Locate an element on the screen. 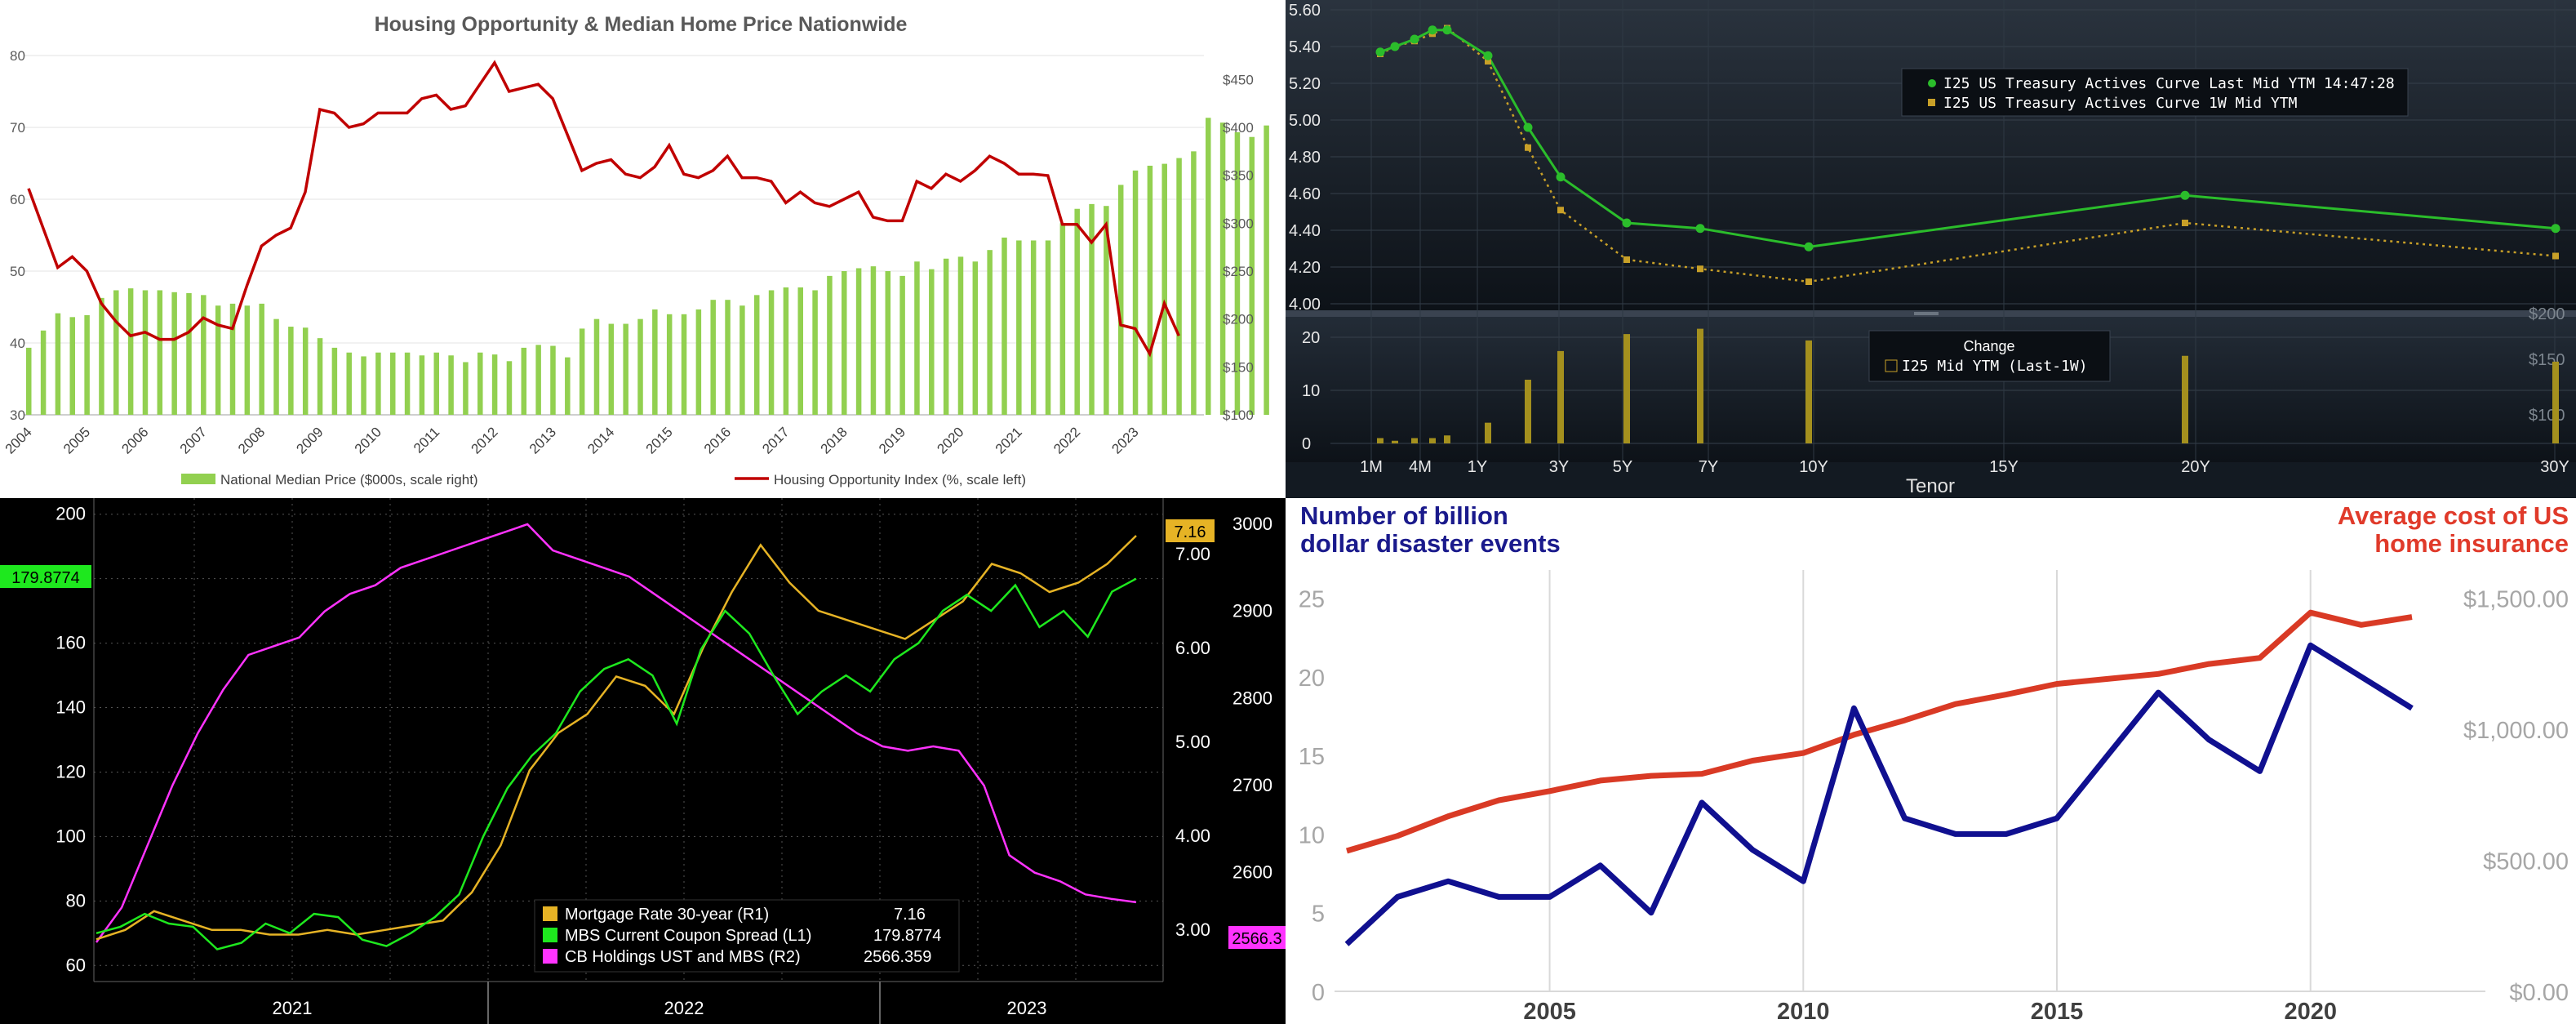  top-axis-tick: 5.20 is located at coordinates (1305, 84).